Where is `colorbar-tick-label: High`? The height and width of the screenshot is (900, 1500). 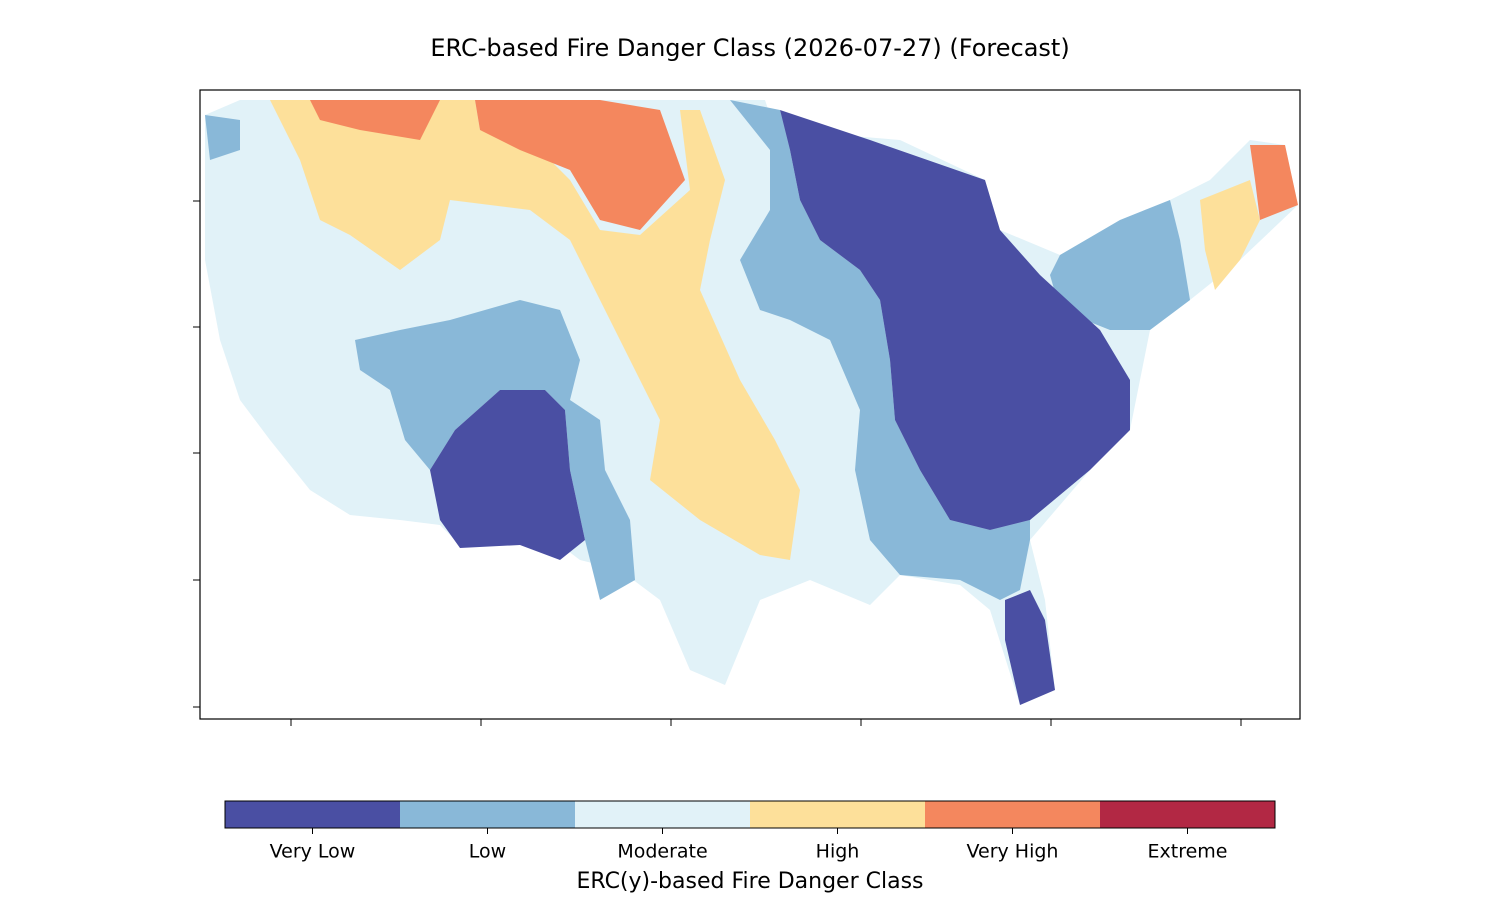 colorbar-tick-label: High is located at coordinates (838, 852).